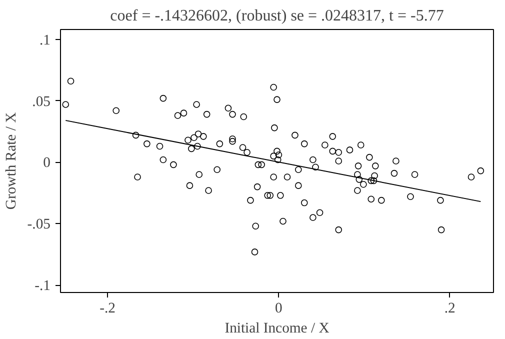 The image size is (505, 339). What do you see at coordinates (41, 102) in the screenshot?
I see `y-tick-label: .05` at bounding box center [41, 102].